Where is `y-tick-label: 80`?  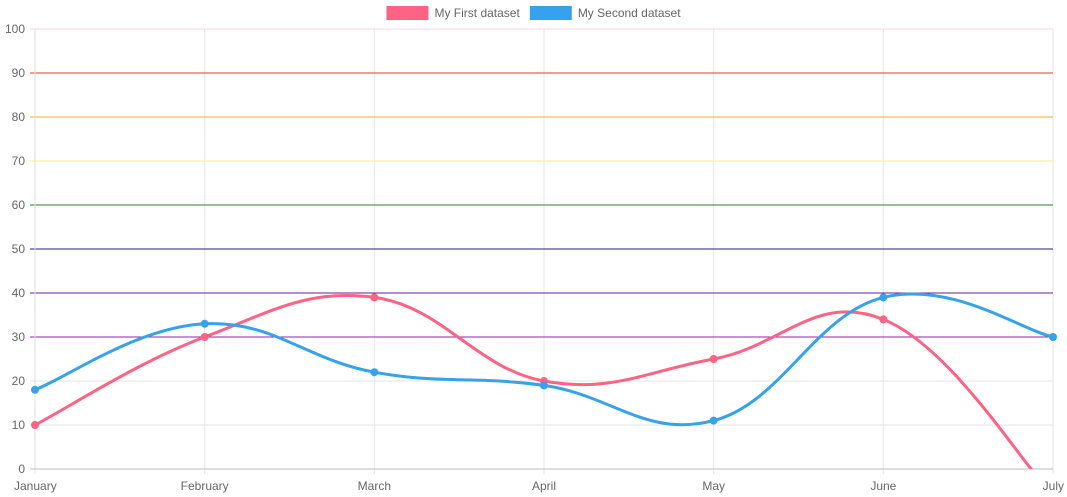 y-tick-label: 80 is located at coordinates (19, 117).